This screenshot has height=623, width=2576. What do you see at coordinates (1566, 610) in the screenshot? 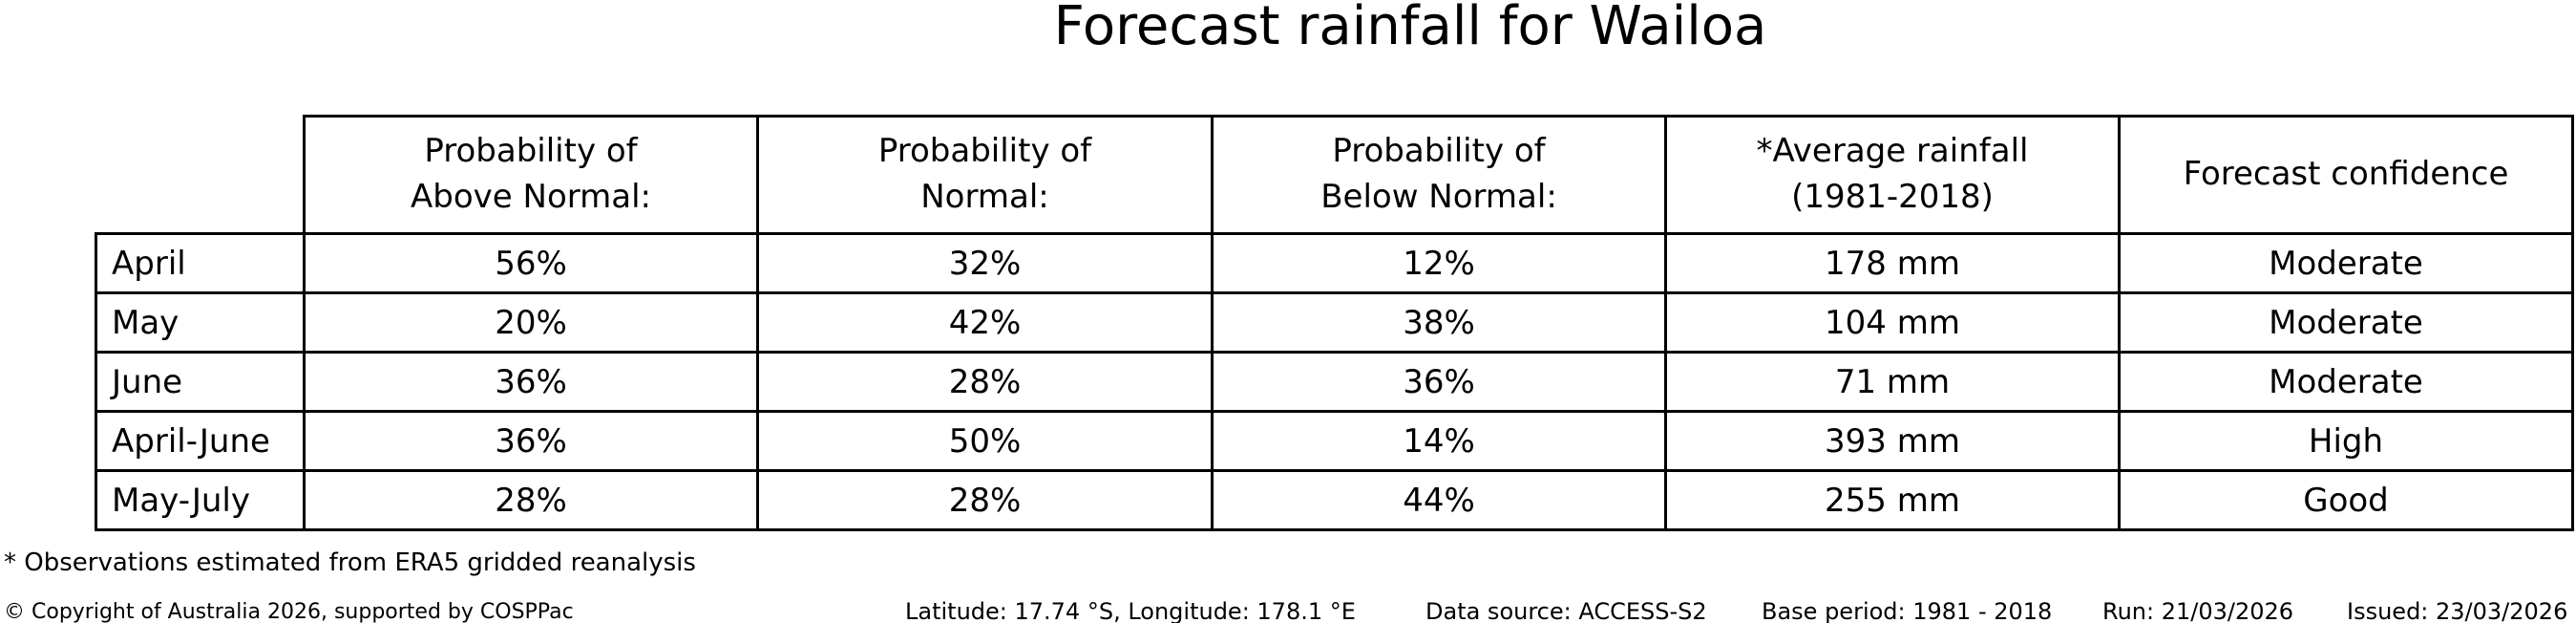
I see `data-source-text: Data source: ACCESS-S2` at bounding box center [1566, 610].